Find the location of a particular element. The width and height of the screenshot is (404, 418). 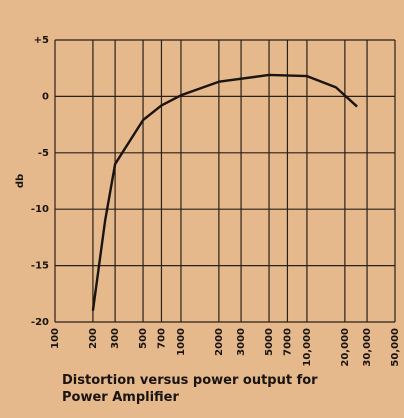

y-axis-label: db is located at coordinates (20, 181).